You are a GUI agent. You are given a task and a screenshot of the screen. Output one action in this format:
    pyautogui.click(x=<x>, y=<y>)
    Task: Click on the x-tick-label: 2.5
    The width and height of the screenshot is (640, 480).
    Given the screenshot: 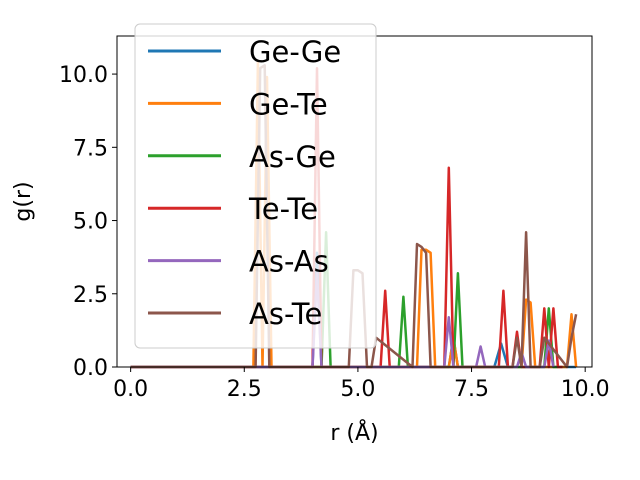 What is the action you would take?
    pyautogui.click(x=244, y=389)
    